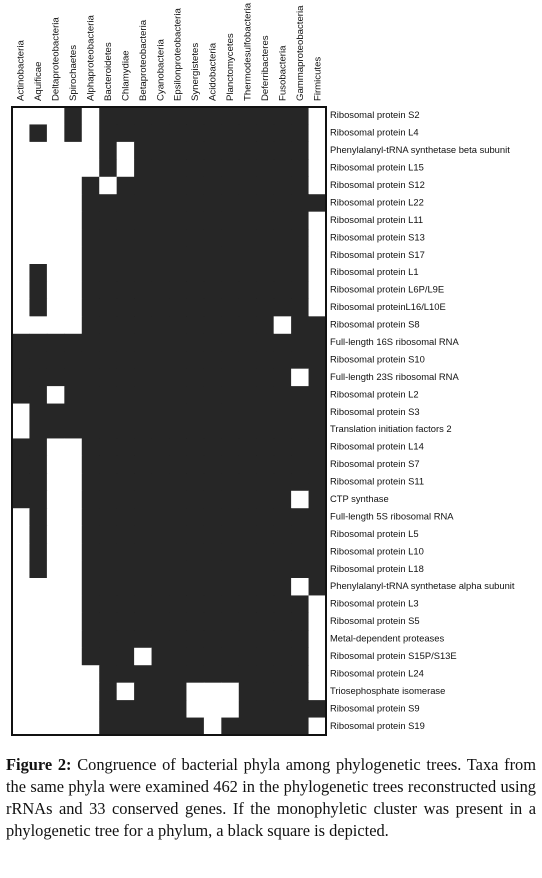  Describe the element at coordinates (39, 764) in the screenshot. I see `caption-label: Figure 2:` at that location.